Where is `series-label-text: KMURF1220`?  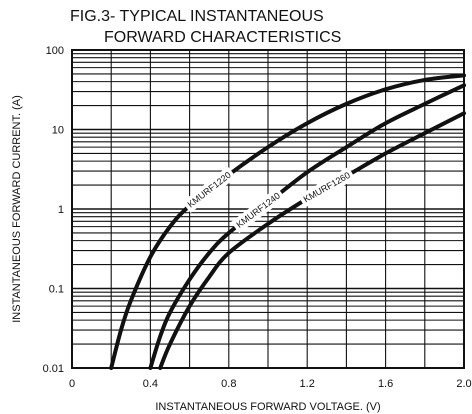
series-label-text: KMURF1220 is located at coordinates (209, 190).